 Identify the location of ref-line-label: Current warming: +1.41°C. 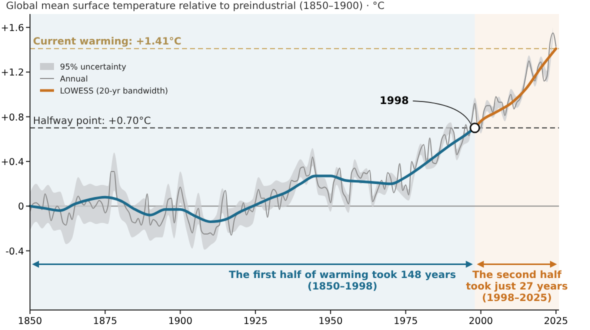
(107, 42).